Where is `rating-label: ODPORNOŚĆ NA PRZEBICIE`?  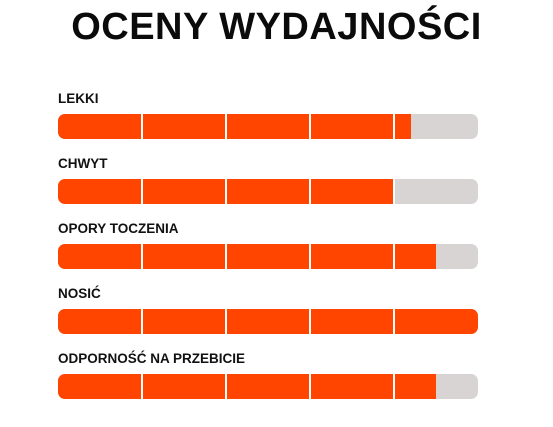 rating-label: ODPORNOŚĆ NA PRZEBICIE is located at coordinates (152, 358).